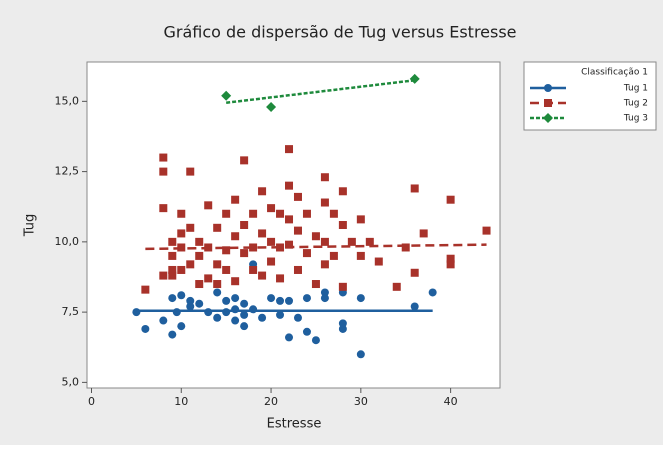 The image size is (663, 449). I want to click on y-tick-label: 10,0, so click(67, 241).